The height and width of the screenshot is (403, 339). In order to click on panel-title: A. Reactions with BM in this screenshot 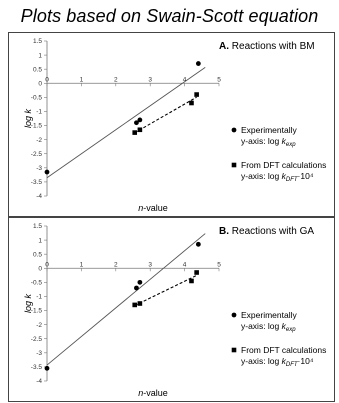, I will do `click(267, 46)`.